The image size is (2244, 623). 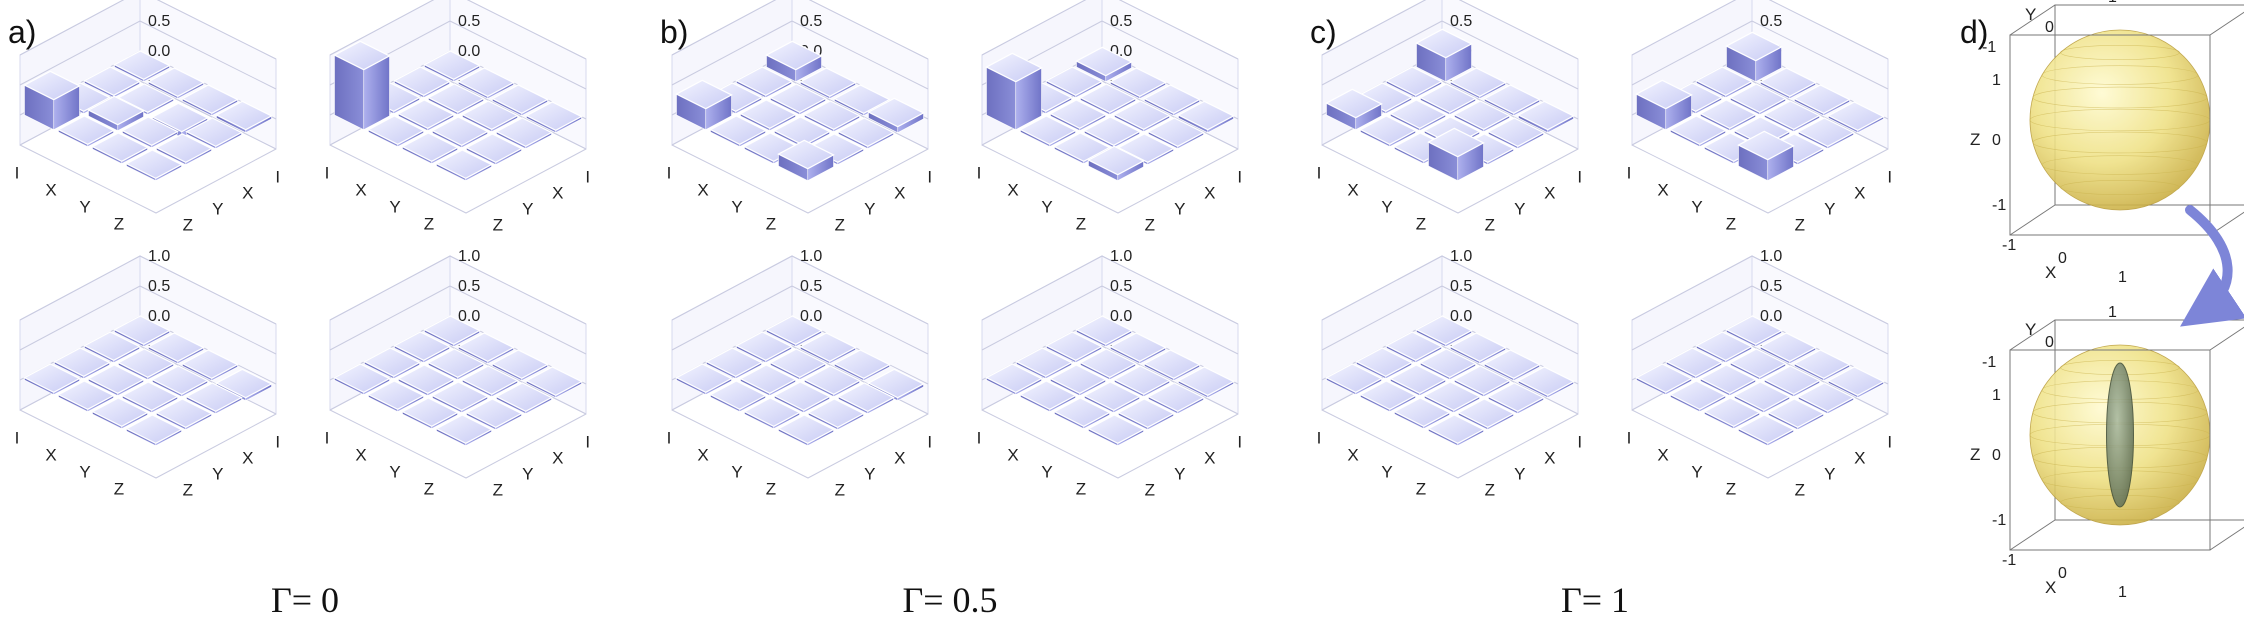 I want to click on bar-ZY, so click(x=1516, y=398).